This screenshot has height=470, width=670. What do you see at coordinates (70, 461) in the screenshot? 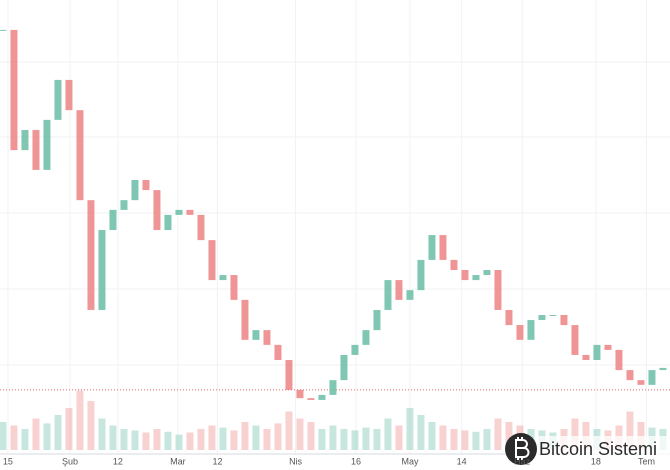
I see `x-tick-label: Şub` at bounding box center [70, 461].